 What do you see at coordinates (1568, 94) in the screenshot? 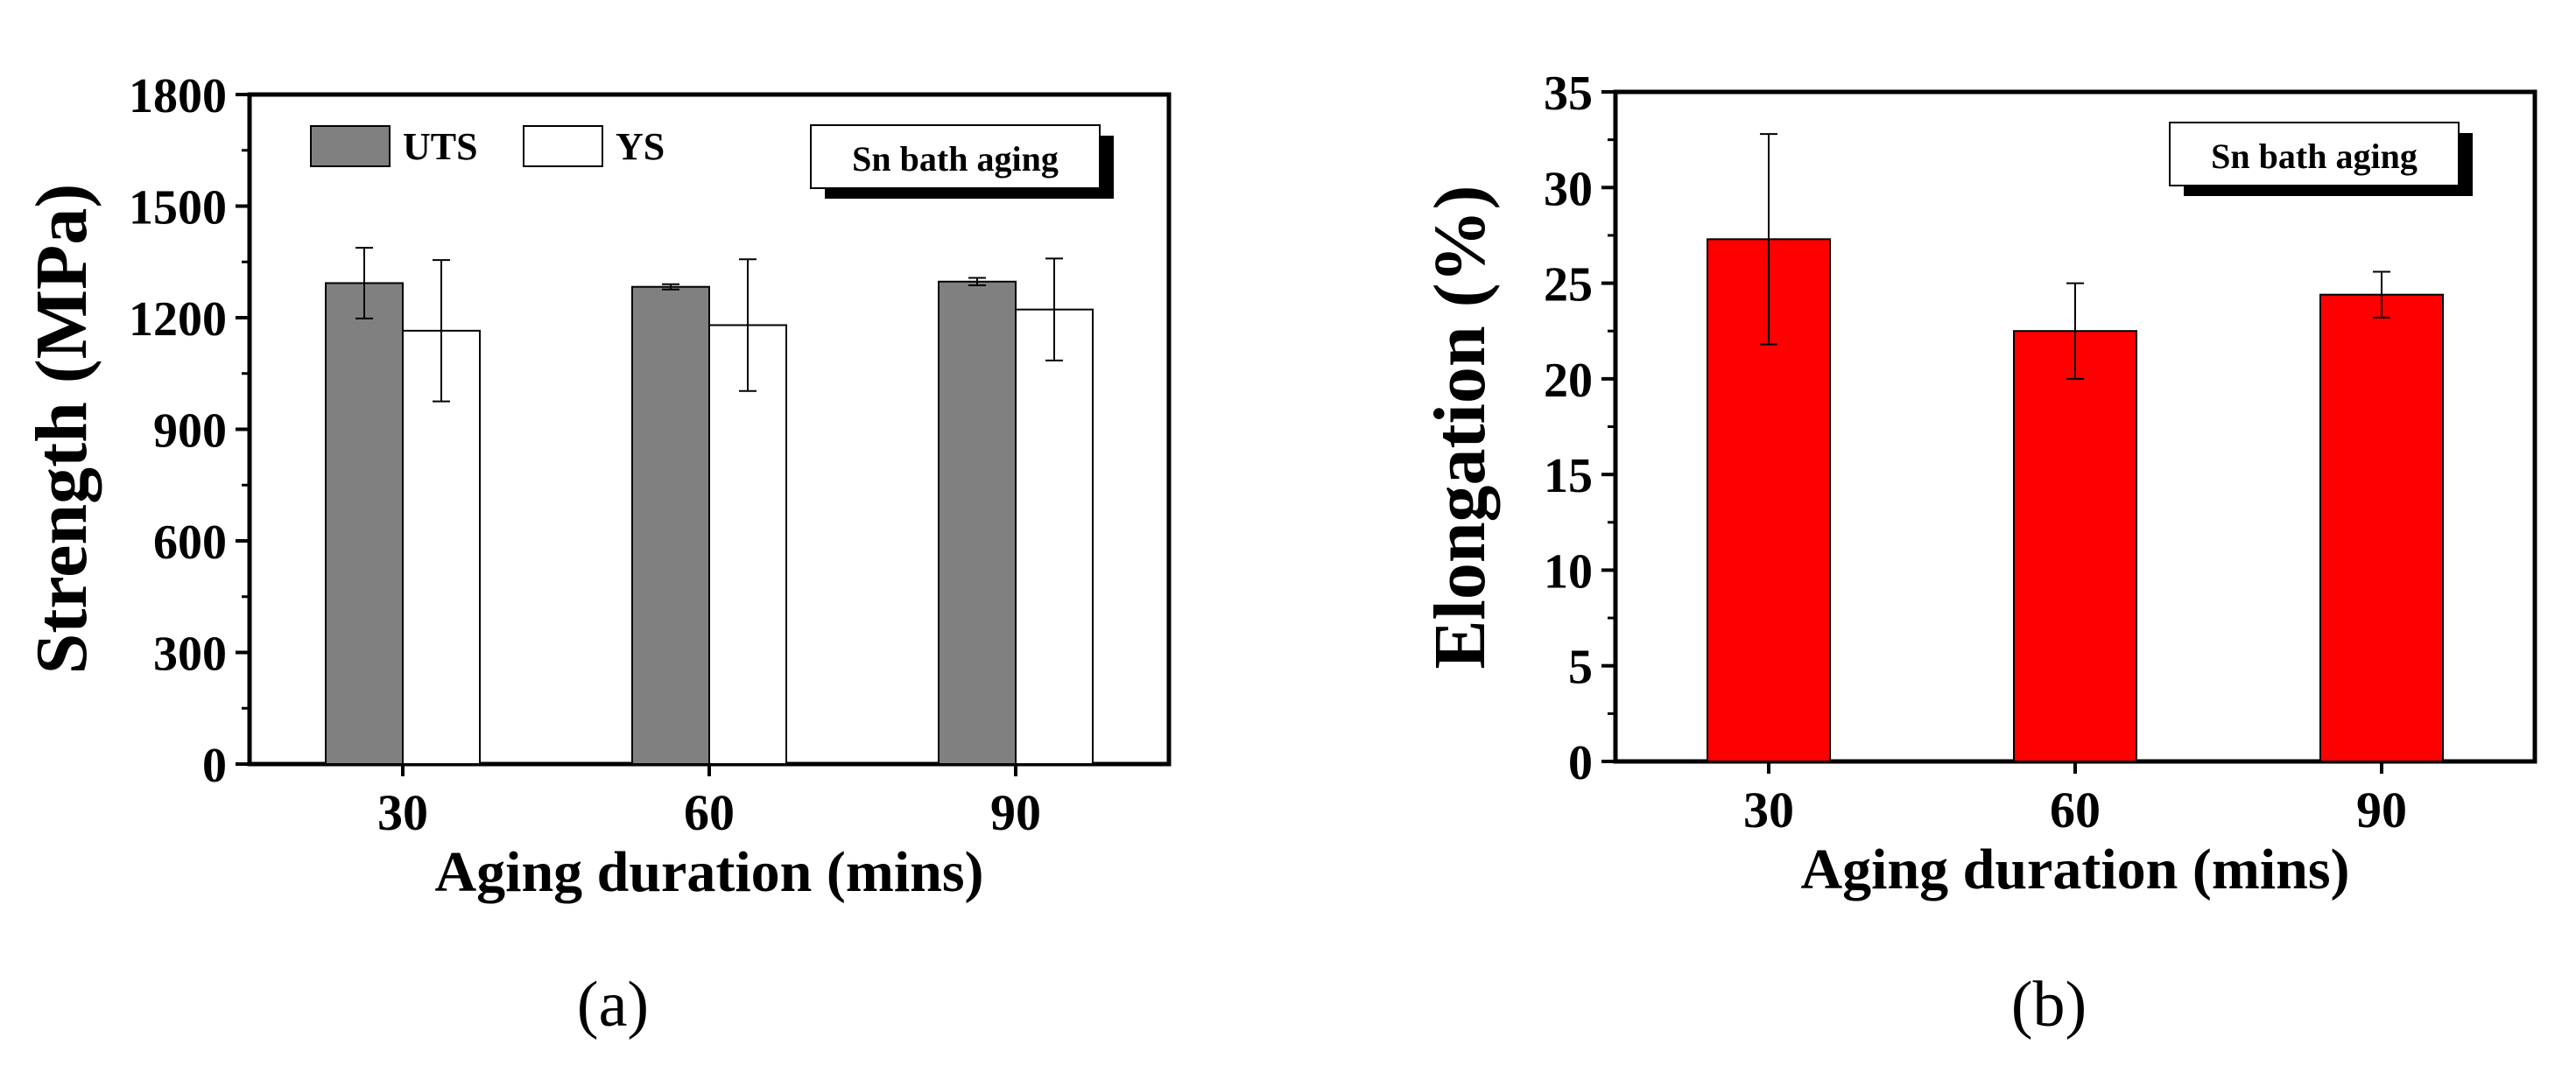
I see `y-tick-label: 35` at bounding box center [1568, 94].